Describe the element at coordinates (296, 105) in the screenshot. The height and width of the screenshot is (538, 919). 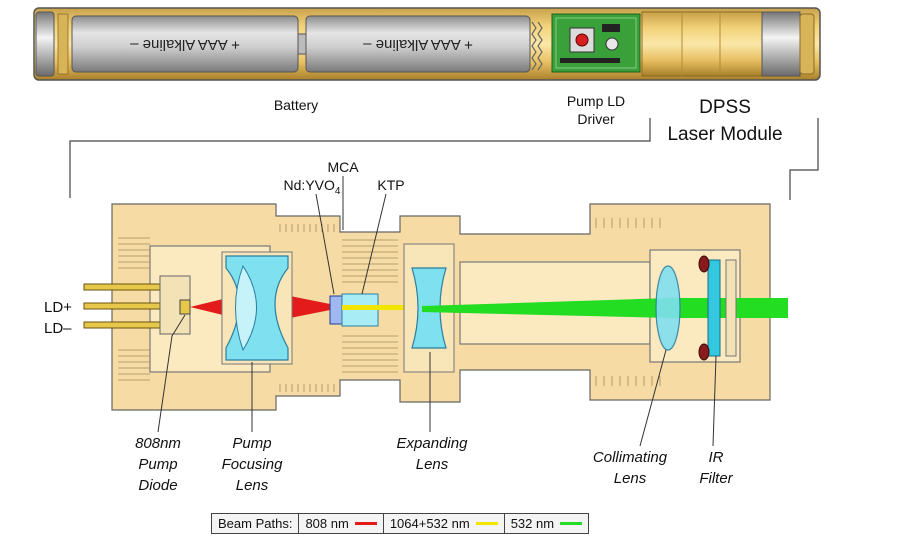
I see `battery-label: Battery` at that location.